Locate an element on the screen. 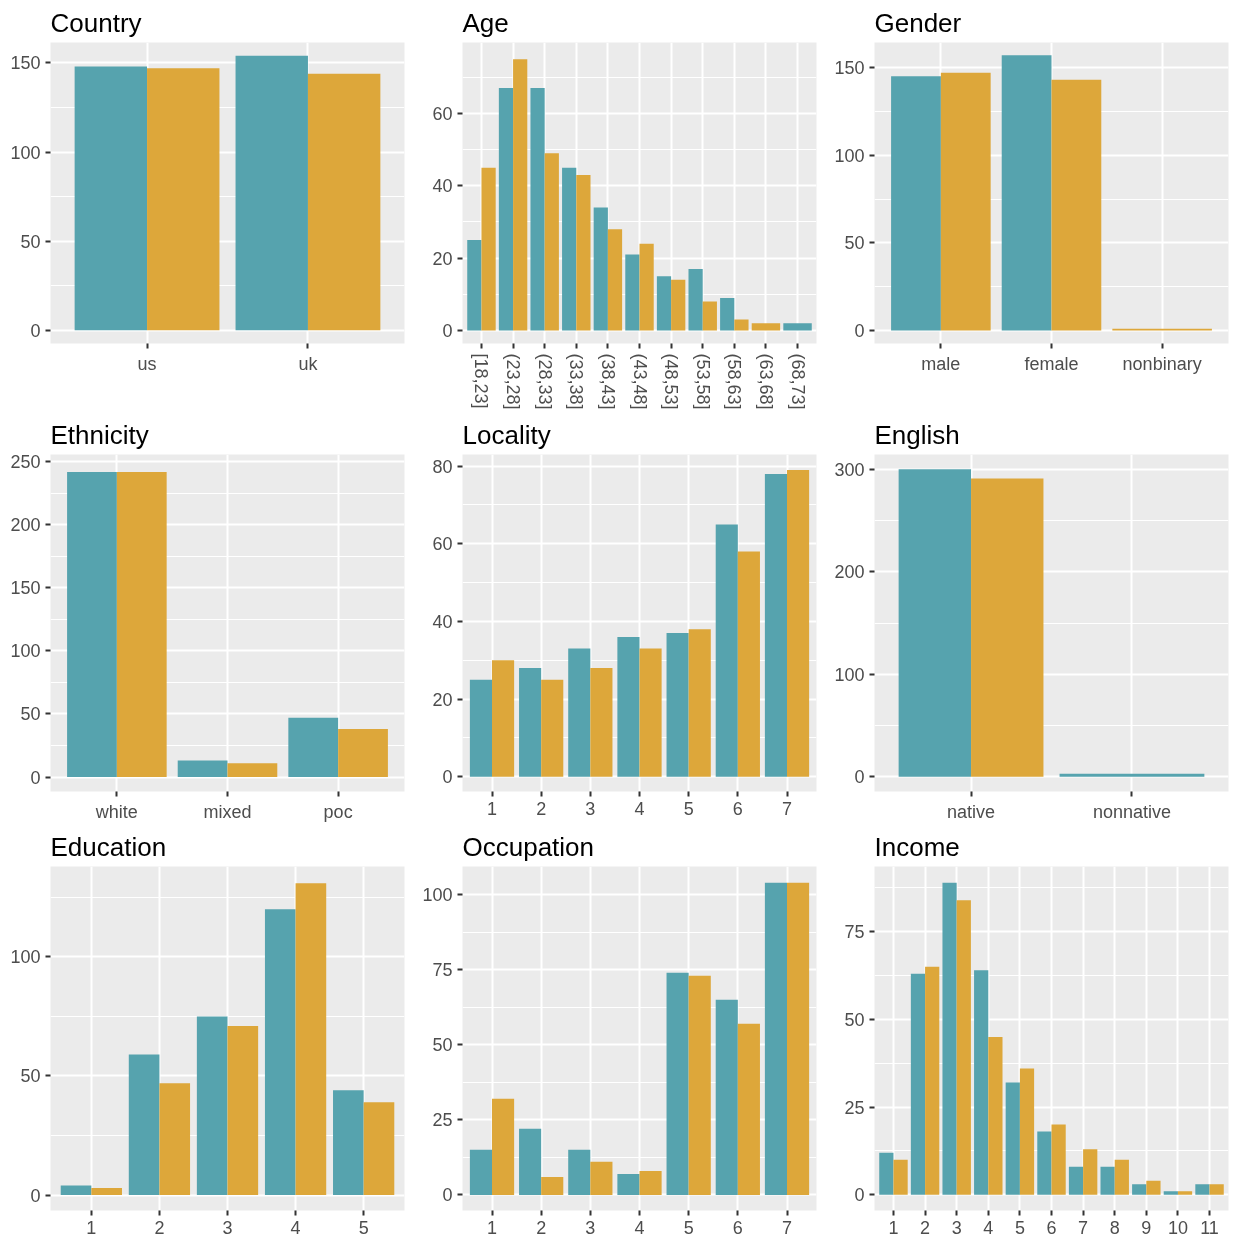  chart-title: Ethnicity is located at coordinates (99, 434).